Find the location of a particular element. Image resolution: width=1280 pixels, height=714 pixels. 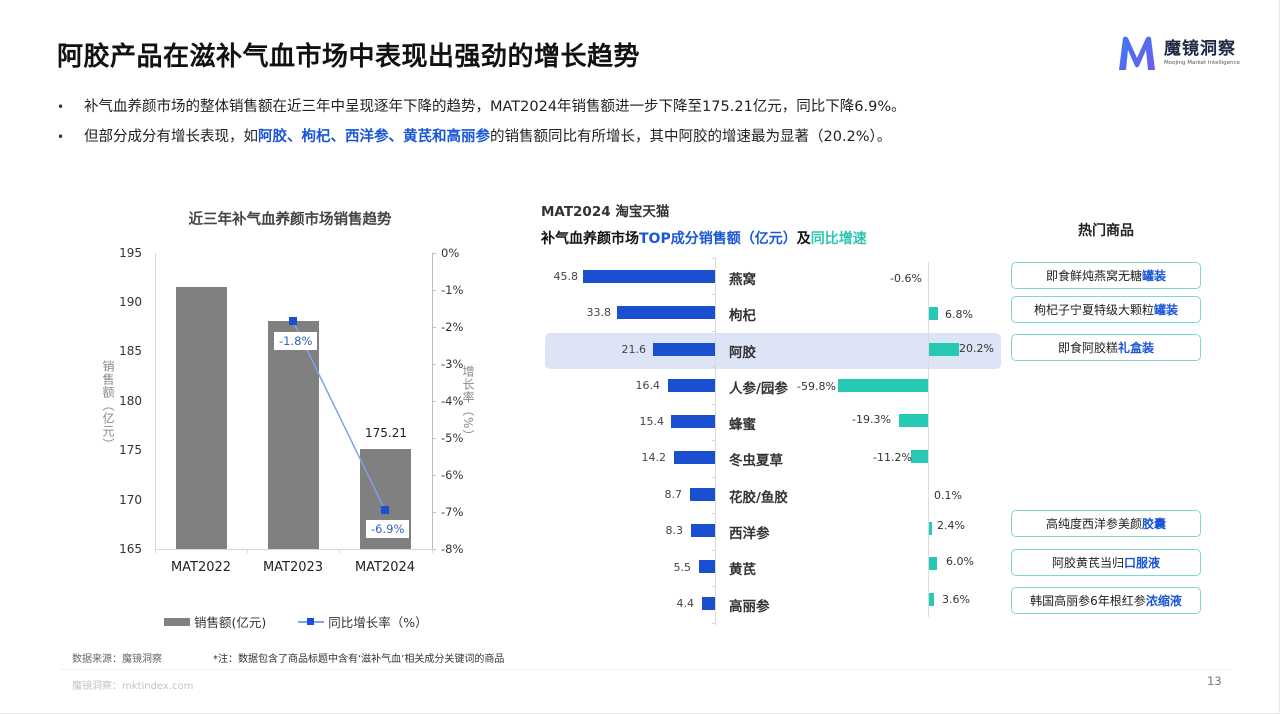

growth-value: -0.6% is located at coordinates (906, 278).